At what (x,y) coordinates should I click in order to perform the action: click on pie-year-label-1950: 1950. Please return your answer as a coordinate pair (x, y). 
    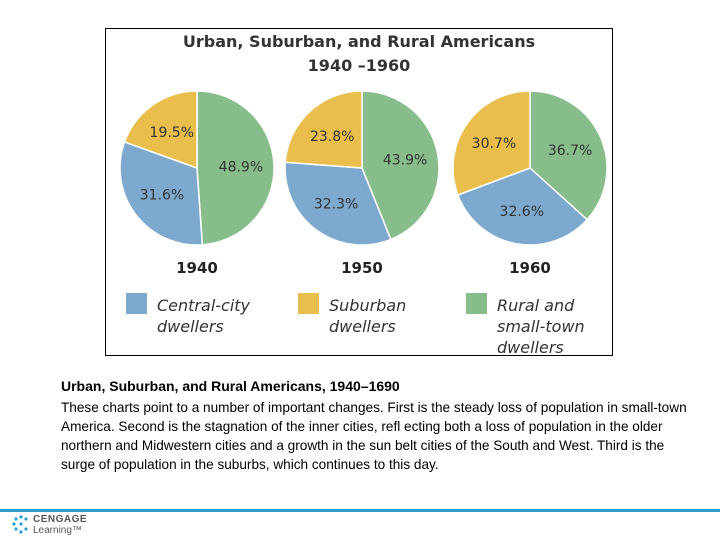
    Looking at the image, I should click on (362, 268).